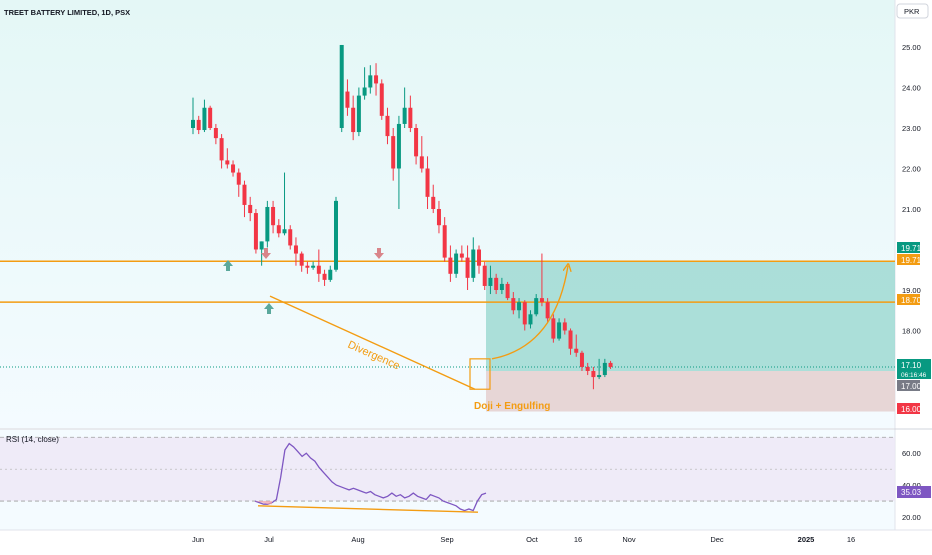  I want to click on badge-last-price-bg, so click(914, 369).